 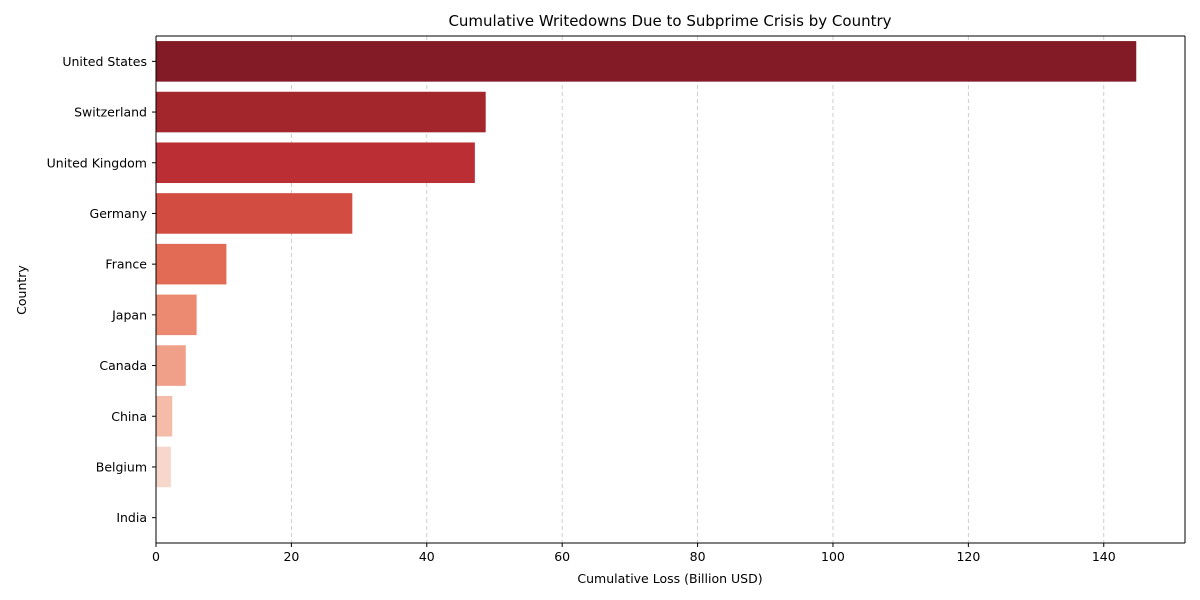 I want to click on x-tick-label: 140, so click(x=1104, y=556).